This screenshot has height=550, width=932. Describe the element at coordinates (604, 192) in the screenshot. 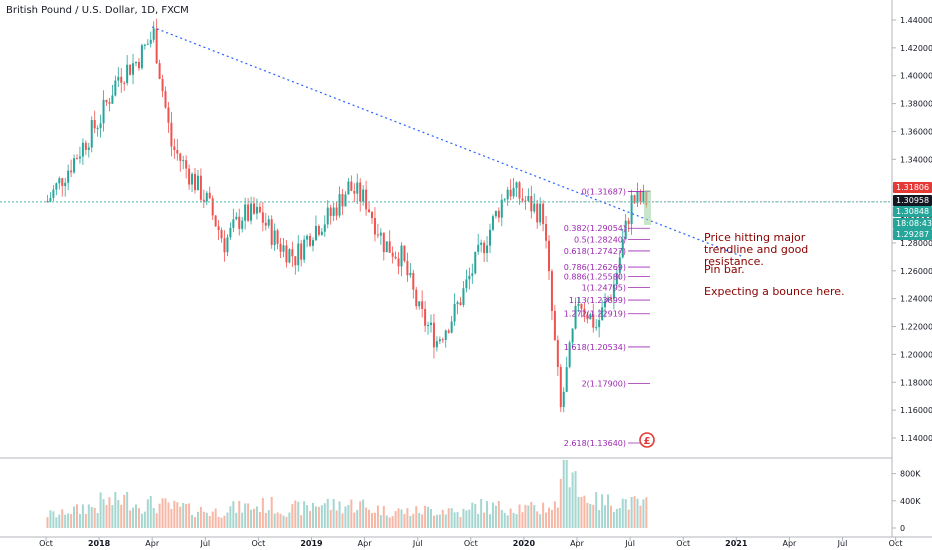

I see `fib-level-label: 0(1.31687)` at that location.